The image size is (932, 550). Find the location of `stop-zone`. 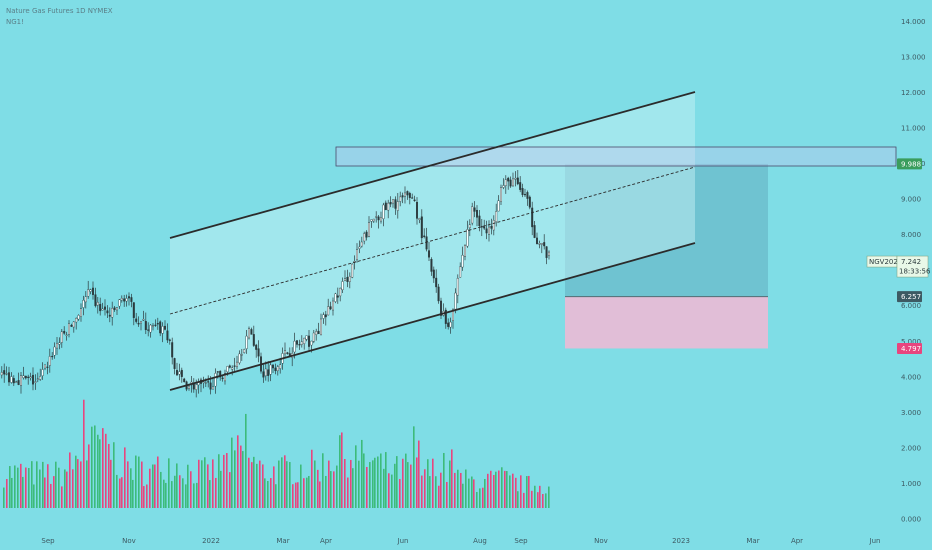

stop-zone is located at coordinates (666, 322).